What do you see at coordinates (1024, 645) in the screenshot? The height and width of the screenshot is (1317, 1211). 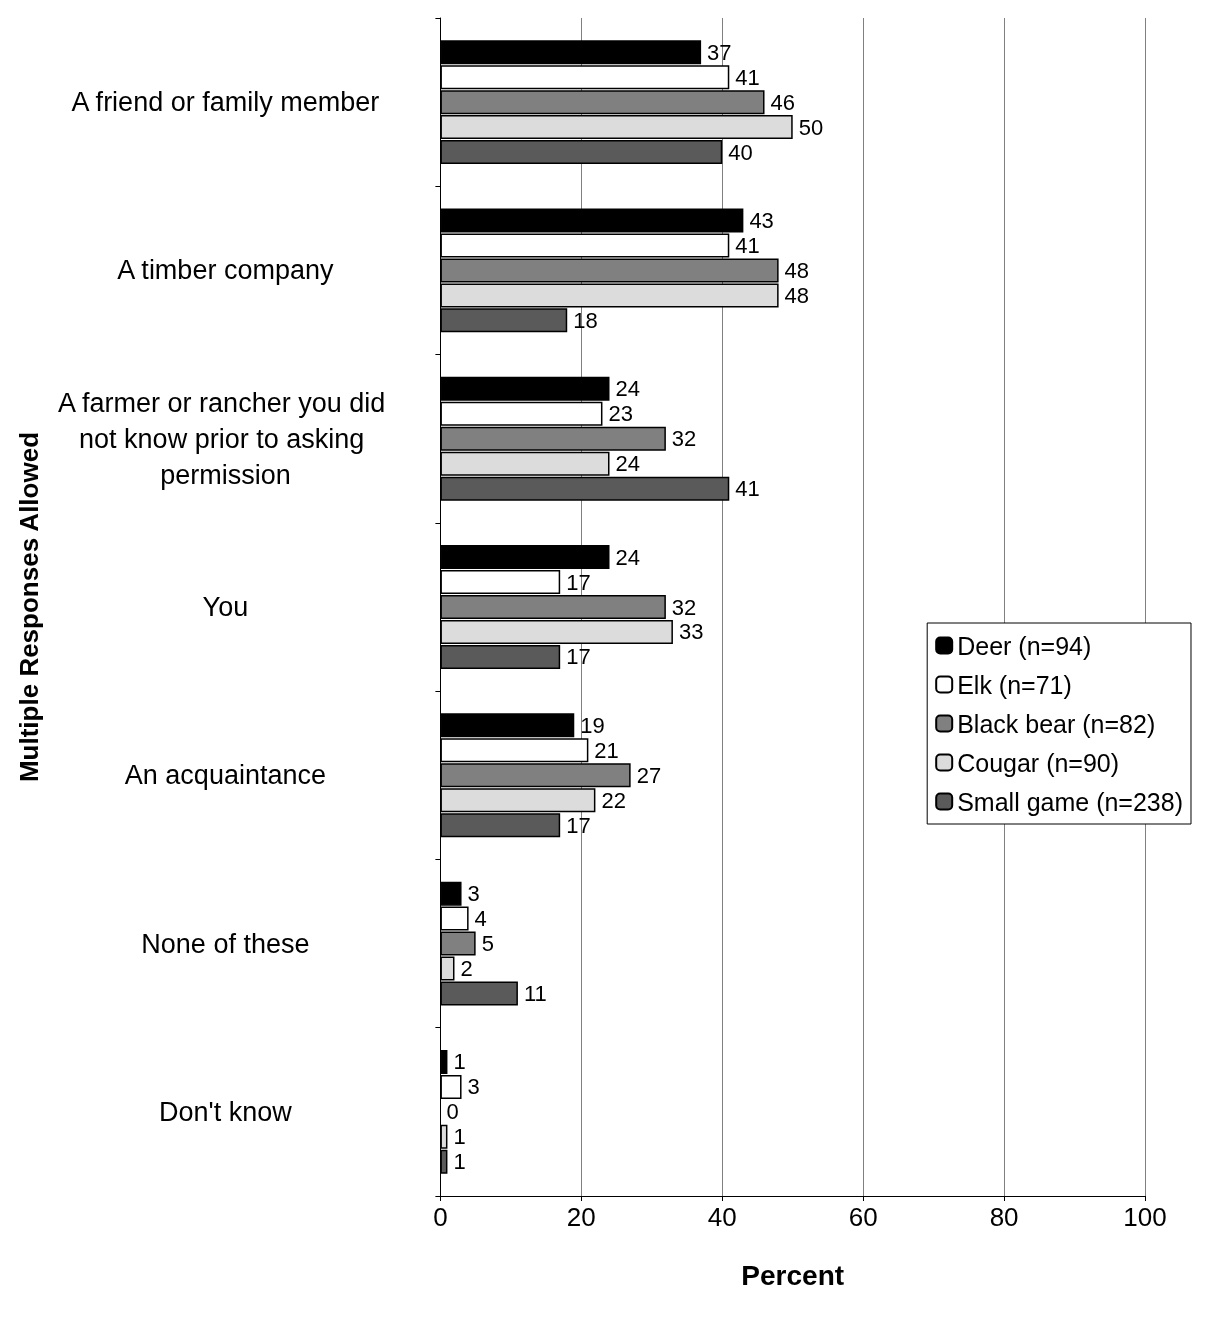 I see `legend-label: Deer (n=94)` at bounding box center [1024, 645].